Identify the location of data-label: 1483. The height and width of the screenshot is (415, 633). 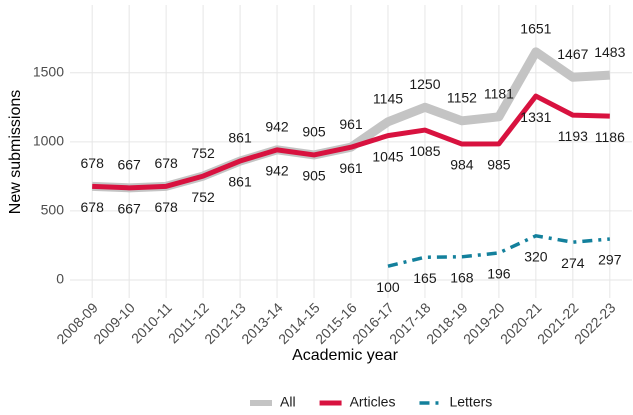
(609, 52).